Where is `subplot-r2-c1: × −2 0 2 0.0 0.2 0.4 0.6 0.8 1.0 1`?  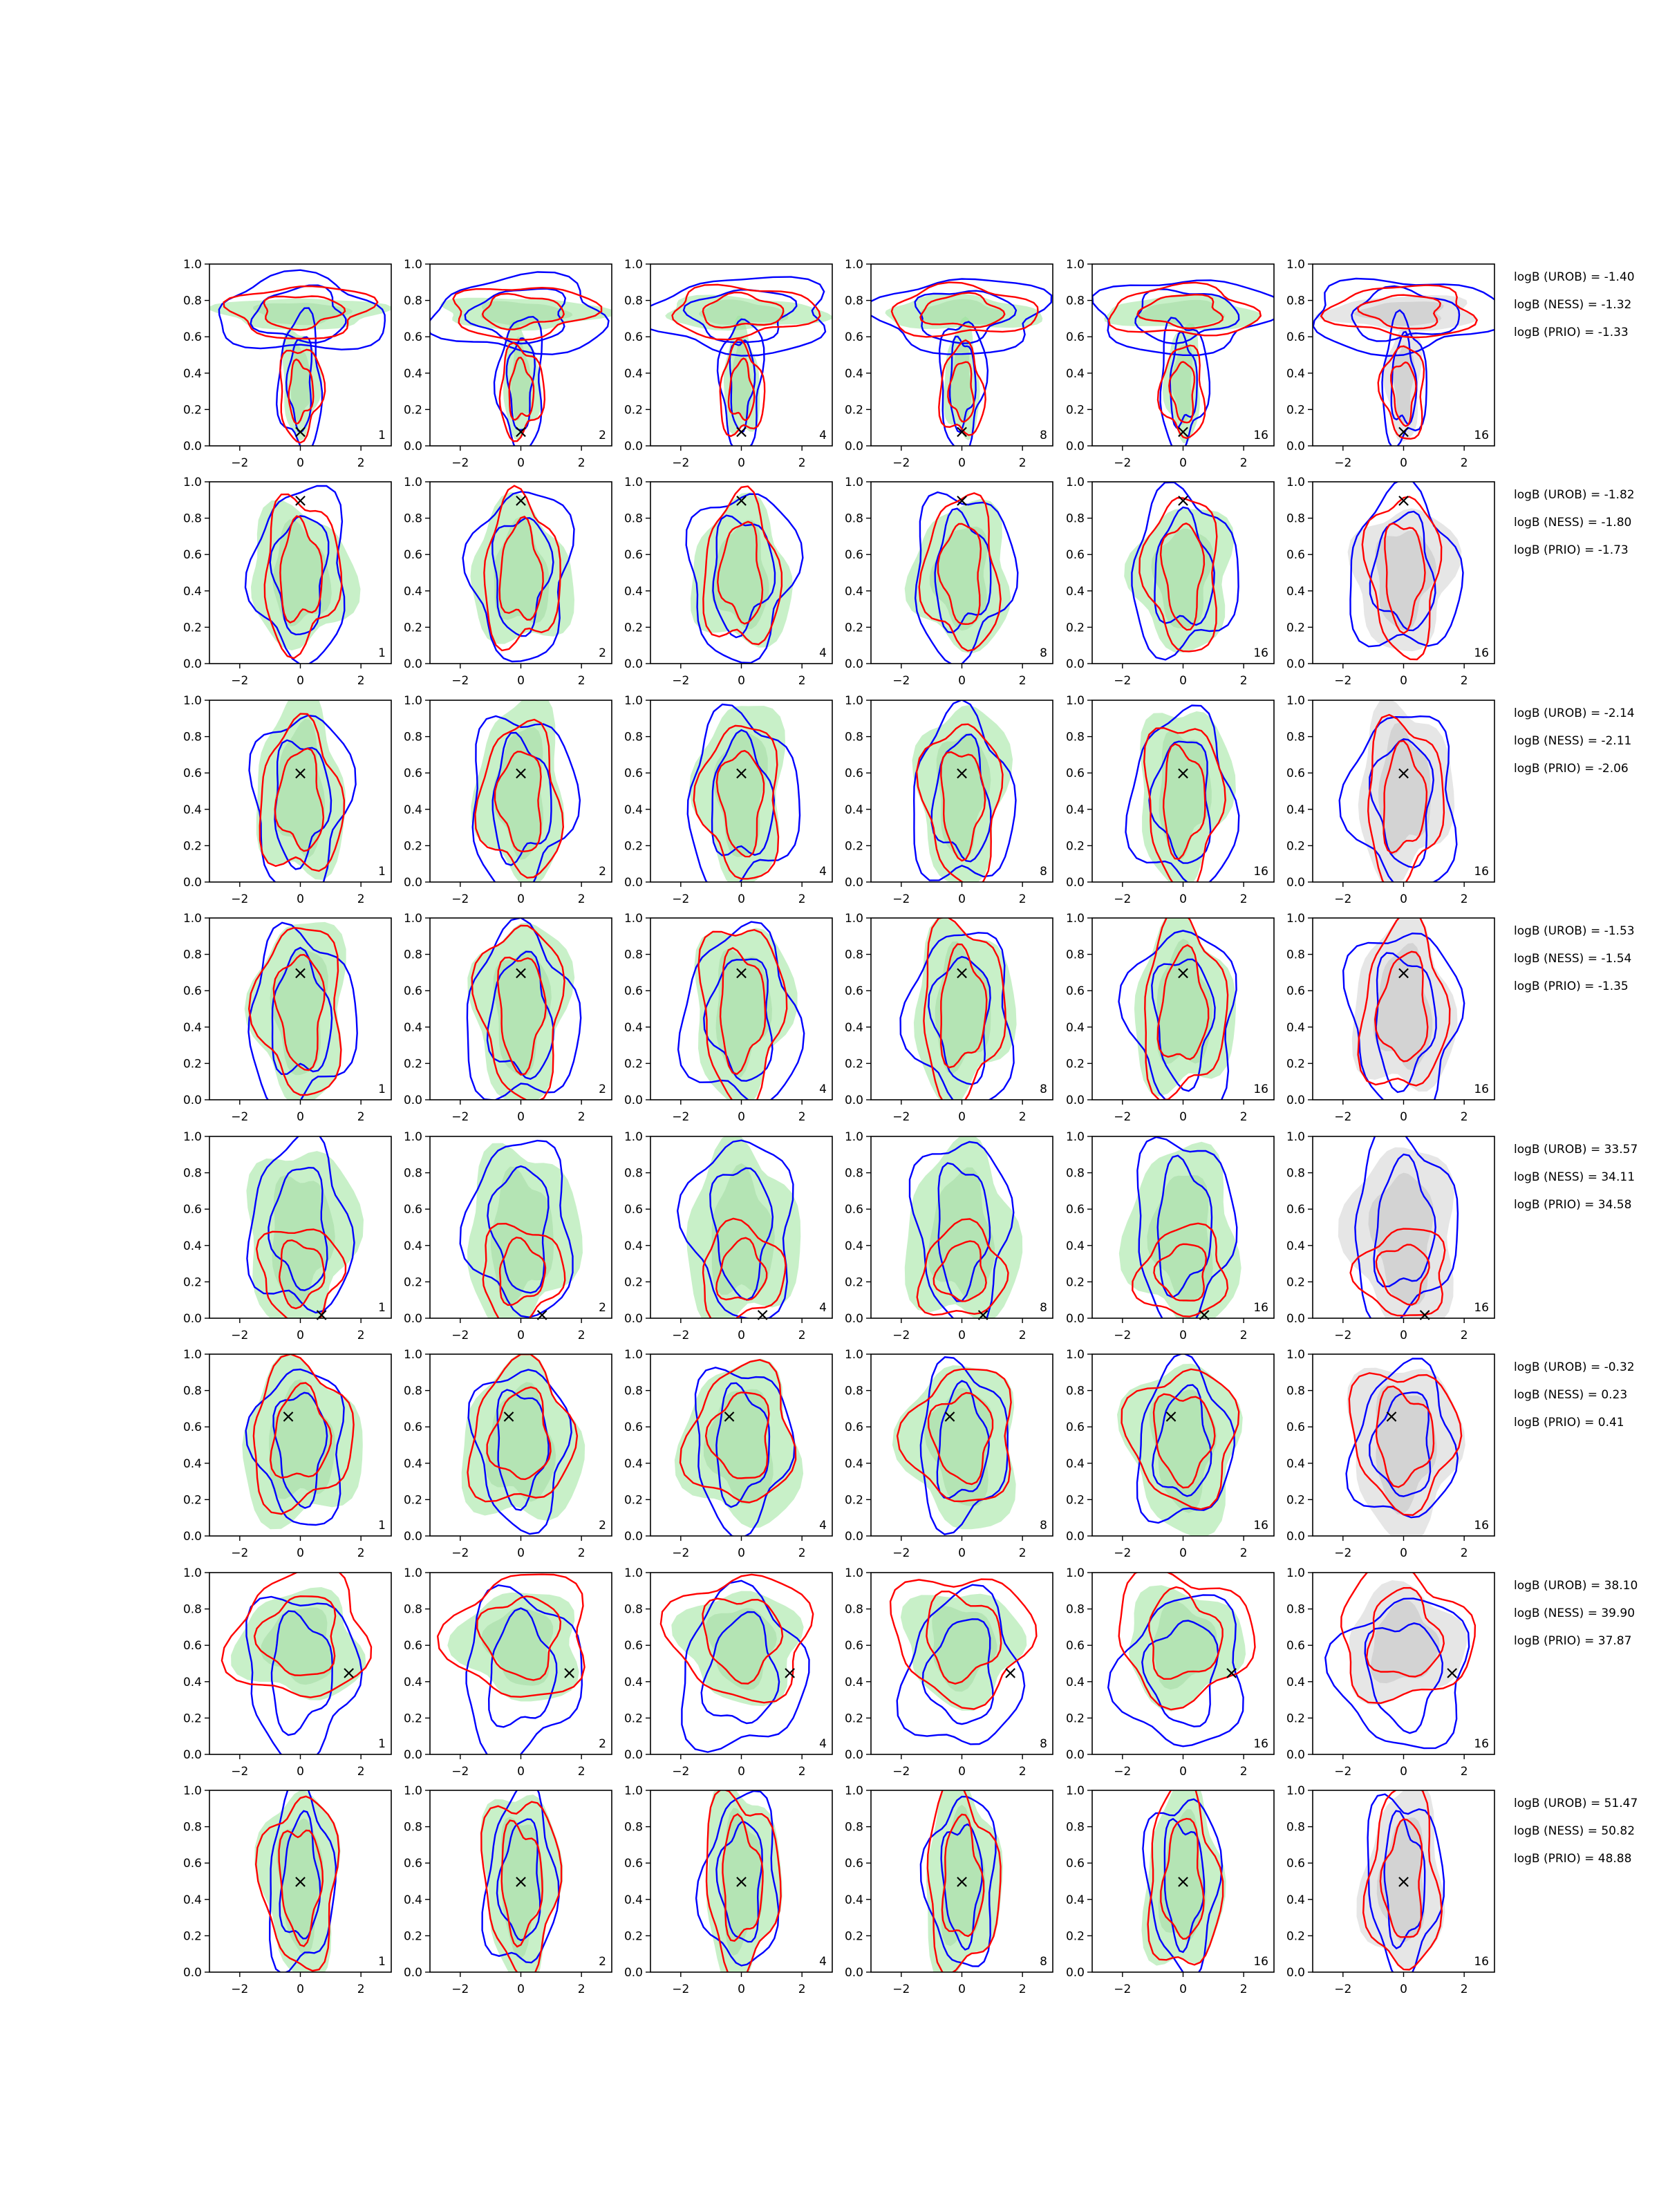 subplot-r2-c1: × −2 0 2 0.0 0.2 0.4 0.6 0.8 1.0 1 is located at coordinates (287, 582).